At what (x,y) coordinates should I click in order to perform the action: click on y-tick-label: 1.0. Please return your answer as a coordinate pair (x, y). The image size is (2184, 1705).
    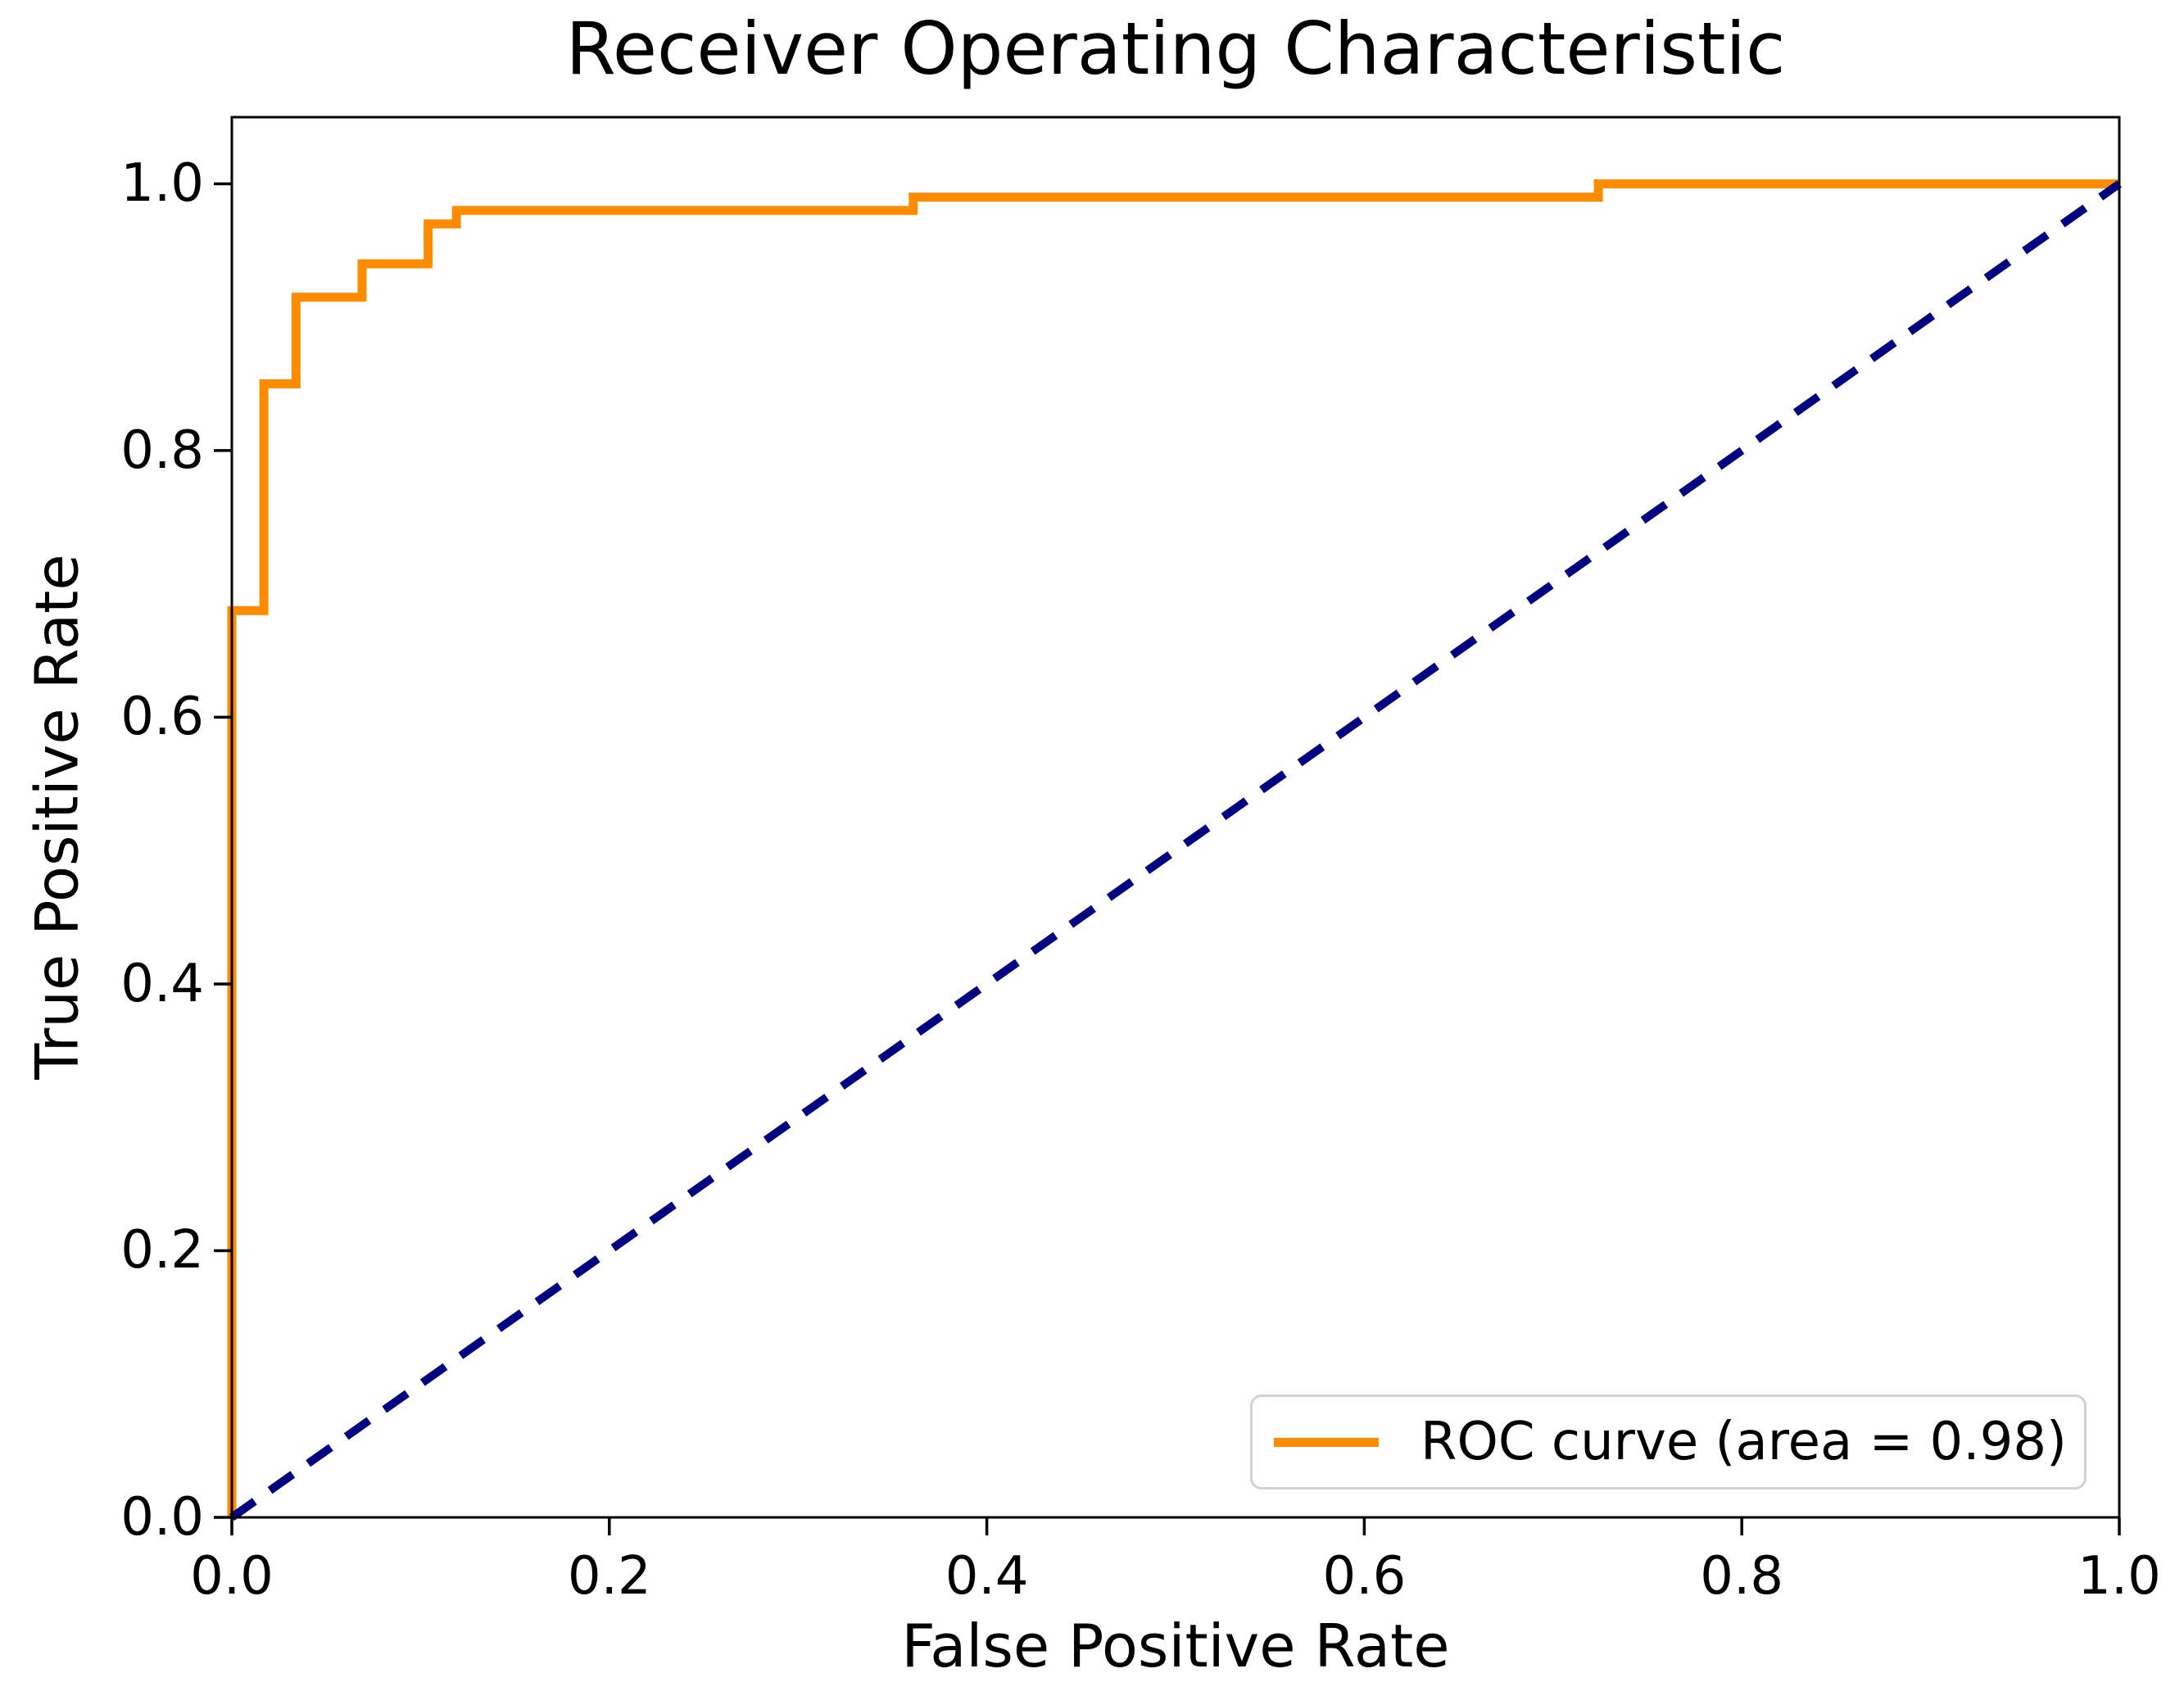
    Looking at the image, I should click on (162, 184).